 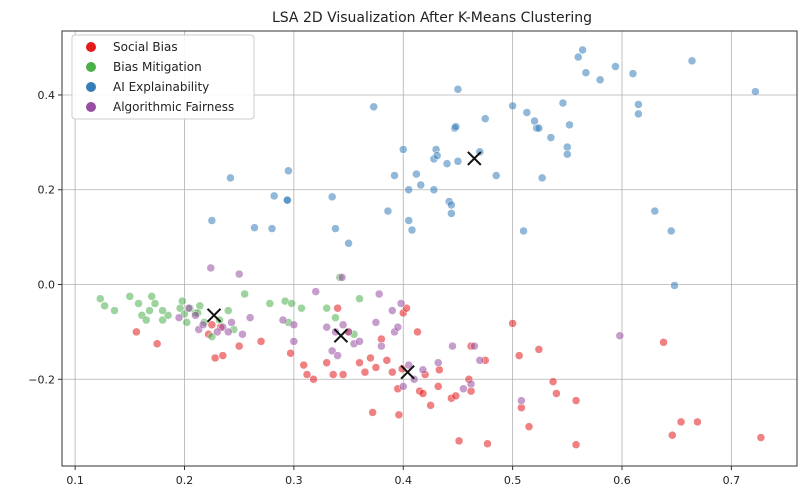 I want to click on y-tick-label: 0.2, so click(x=47, y=190).